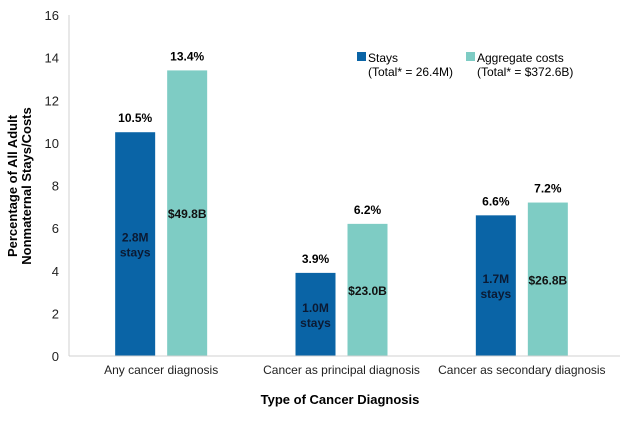 The width and height of the screenshot is (621, 422). What do you see at coordinates (341, 370) in the screenshot?
I see `x-tick-label: Cancer as principal diagnosis` at bounding box center [341, 370].